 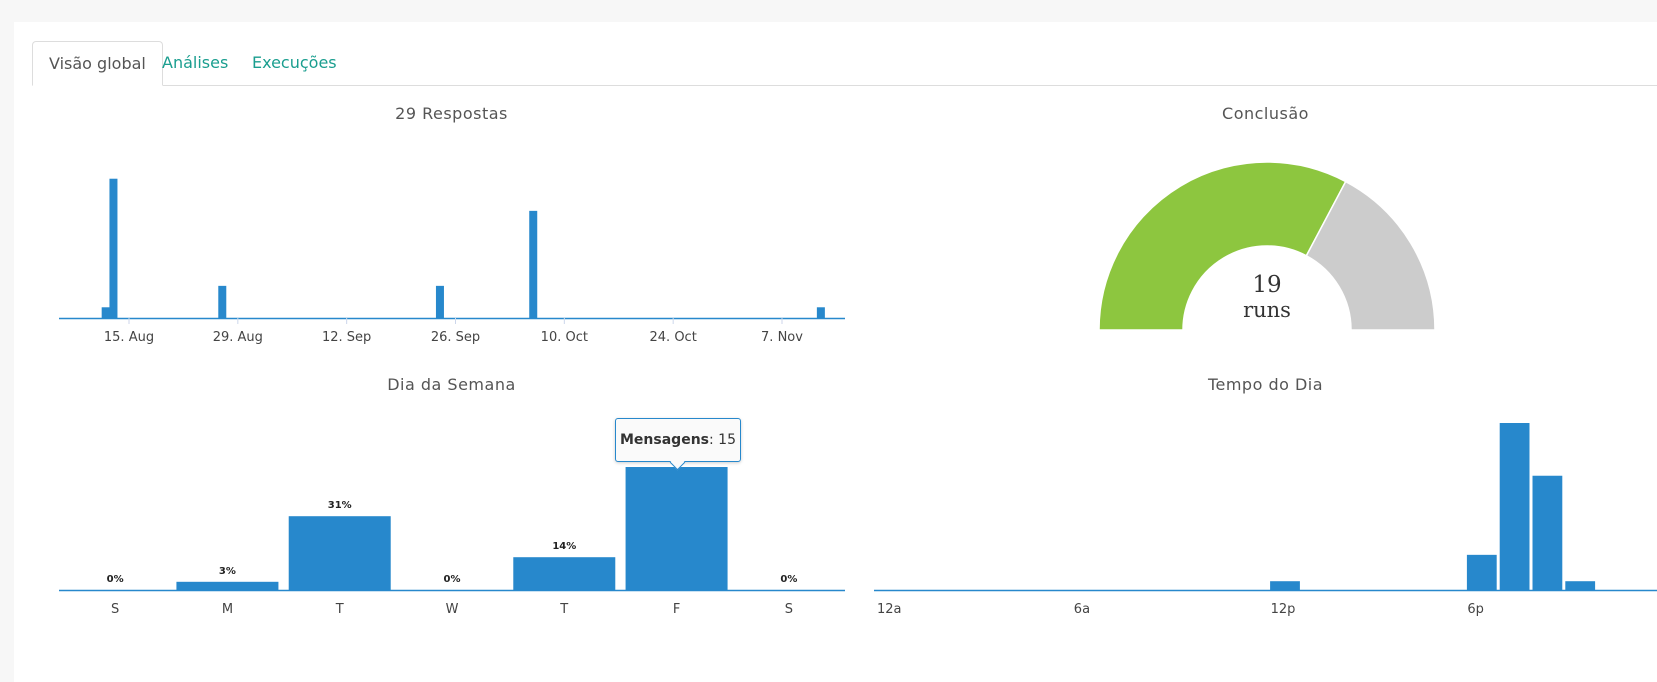 What do you see at coordinates (452, 609) in the screenshot?
I see `weekday-tick-label: W` at bounding box center [452, 609].